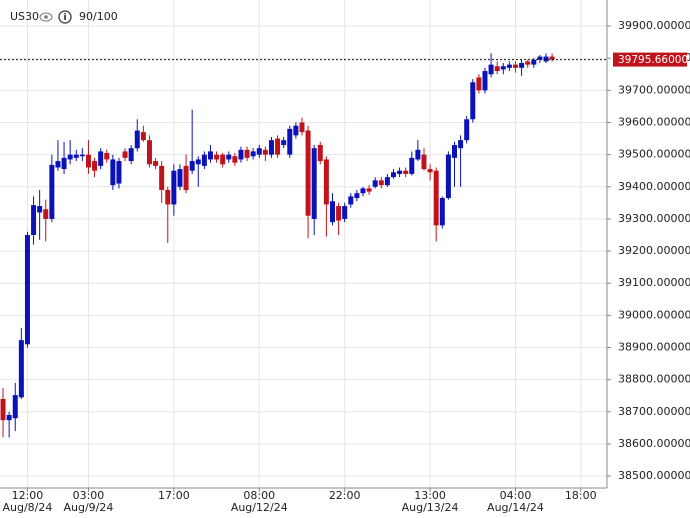  What do you see at coordinates (654, 218) in the screenshot?
I see `y-tick-label: 39300.00000` at bounding box center [654, 218].